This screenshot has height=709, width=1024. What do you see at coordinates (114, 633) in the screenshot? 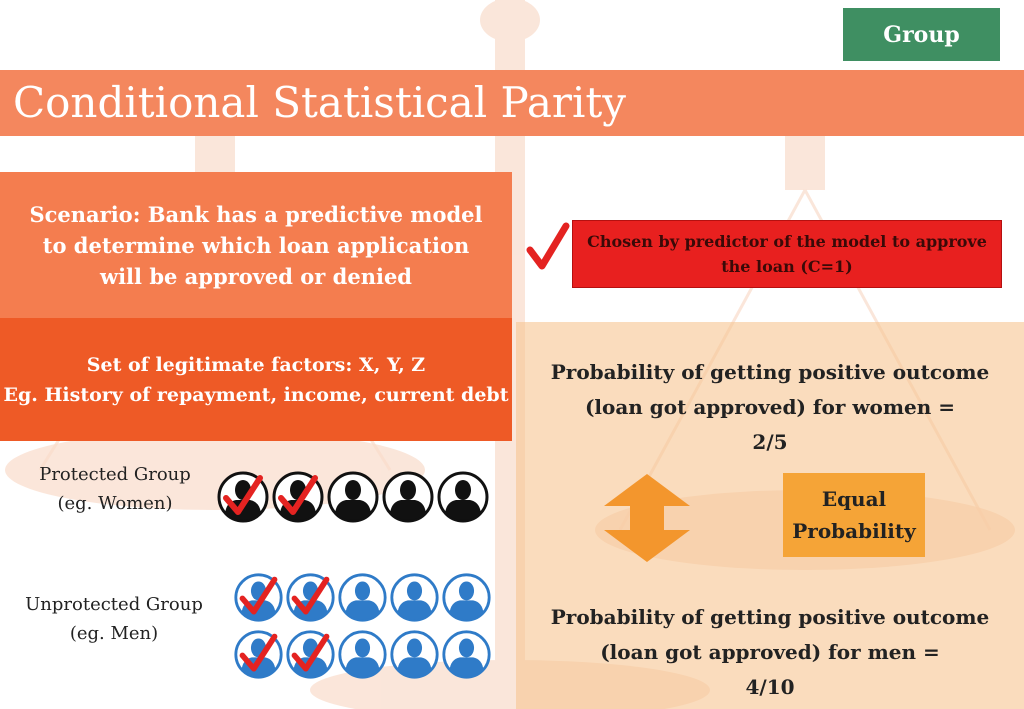
I see `unprotected-group-line: (eg. Men)` at bounding box center [114, 633].